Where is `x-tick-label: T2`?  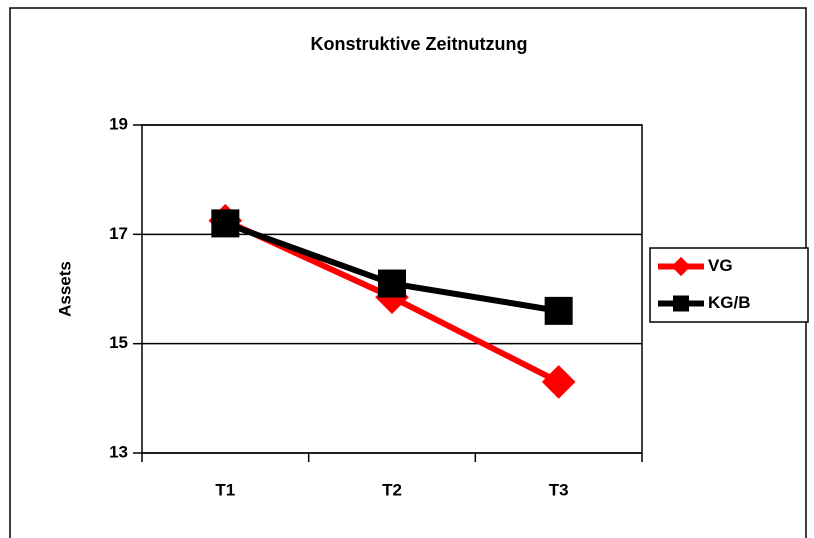
x-tick-label: T2 is located at coordinates (392, 489).